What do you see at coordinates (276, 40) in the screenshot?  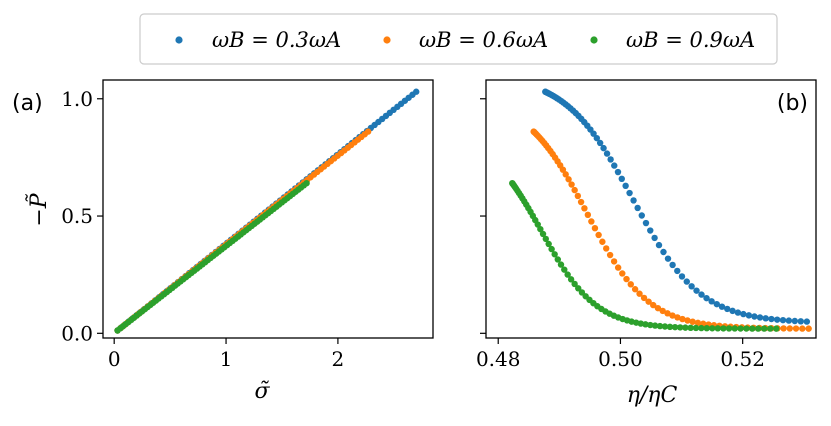 I see `legend-label-series-1: ωB = 0.3ωA` at bounding box center [276, 40].